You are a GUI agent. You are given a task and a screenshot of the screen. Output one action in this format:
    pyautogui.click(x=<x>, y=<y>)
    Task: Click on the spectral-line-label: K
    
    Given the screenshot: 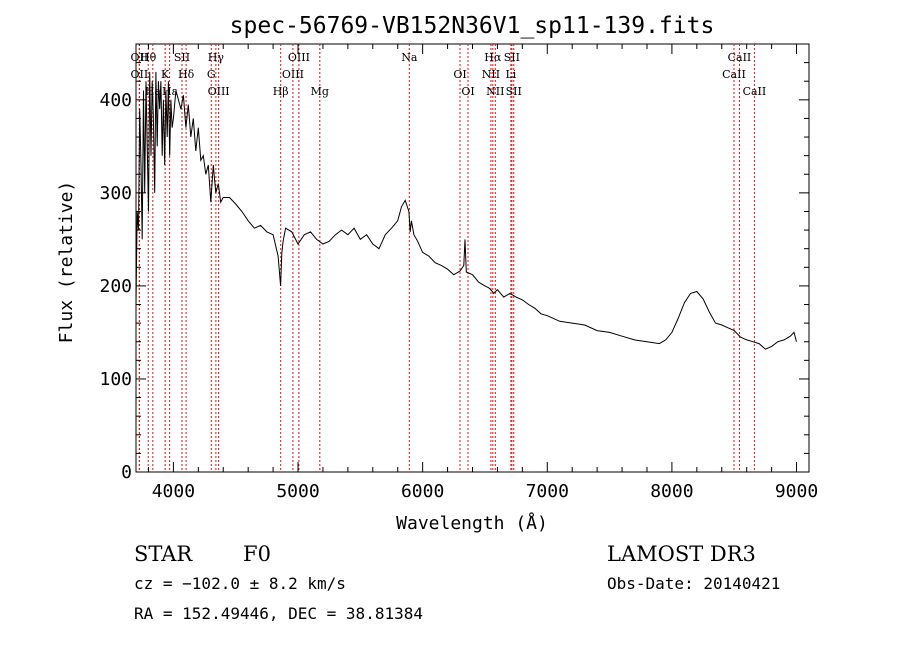 What is the action you would take?
    pyautogui.click(x=165, y=74)
    